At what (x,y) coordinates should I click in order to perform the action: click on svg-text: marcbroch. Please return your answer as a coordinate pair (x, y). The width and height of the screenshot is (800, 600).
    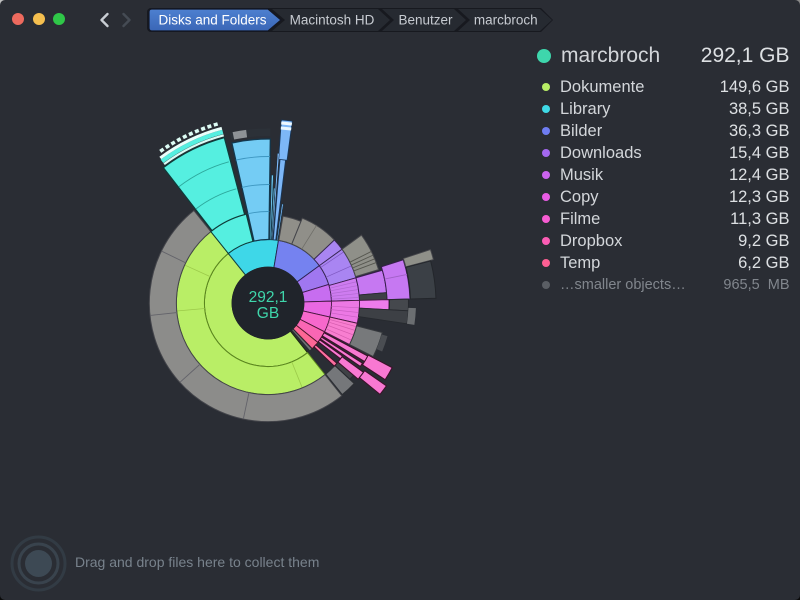
    Looking at the image, I should click on (506, 20).